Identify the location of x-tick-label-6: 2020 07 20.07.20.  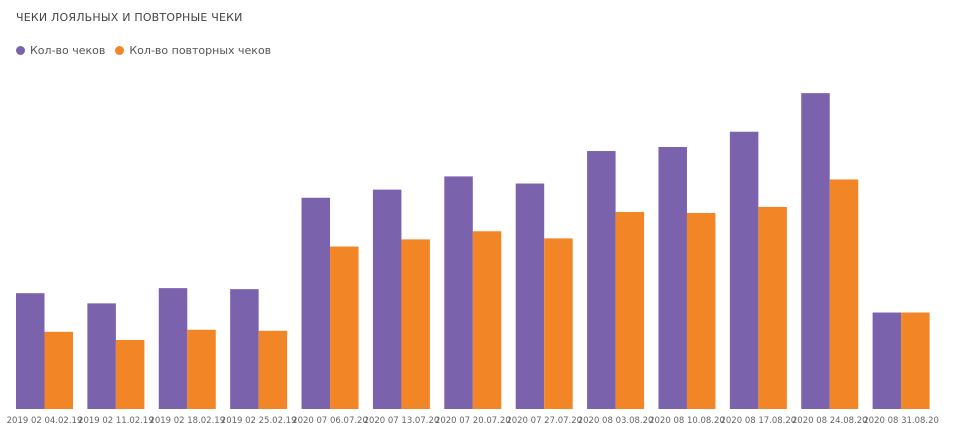
(473, 421).